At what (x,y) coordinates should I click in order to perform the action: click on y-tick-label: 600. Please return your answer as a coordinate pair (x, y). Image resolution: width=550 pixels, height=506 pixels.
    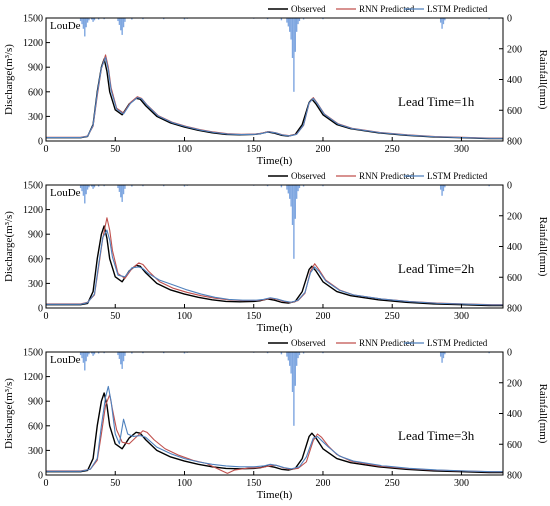
    Looking at the image, I should click on (35, 259).